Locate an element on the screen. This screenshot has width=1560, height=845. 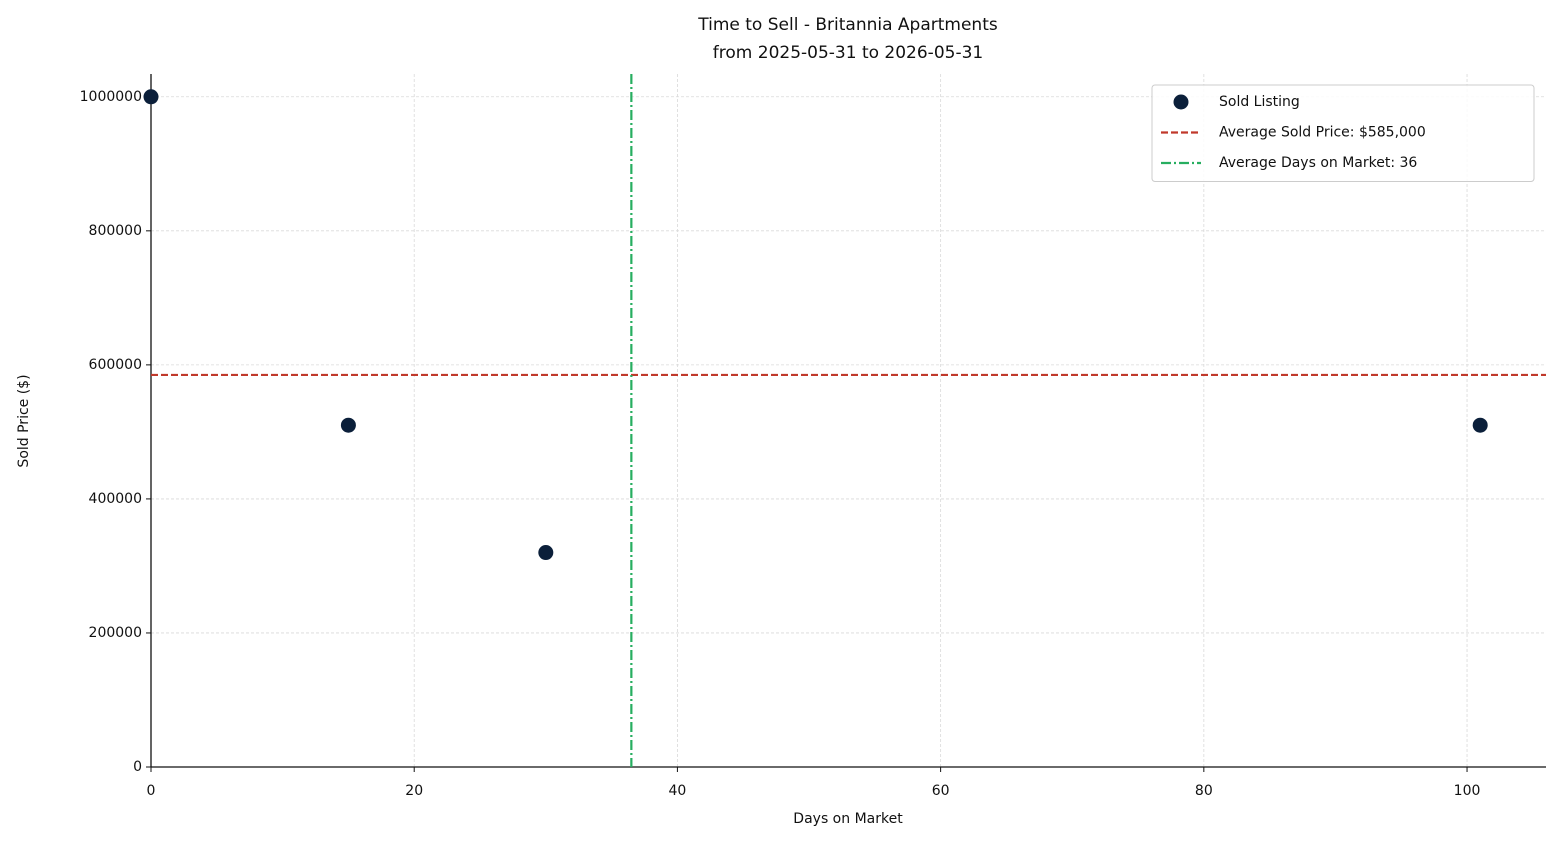
y-tick-label: 0 is located at coordinates (137, 767).